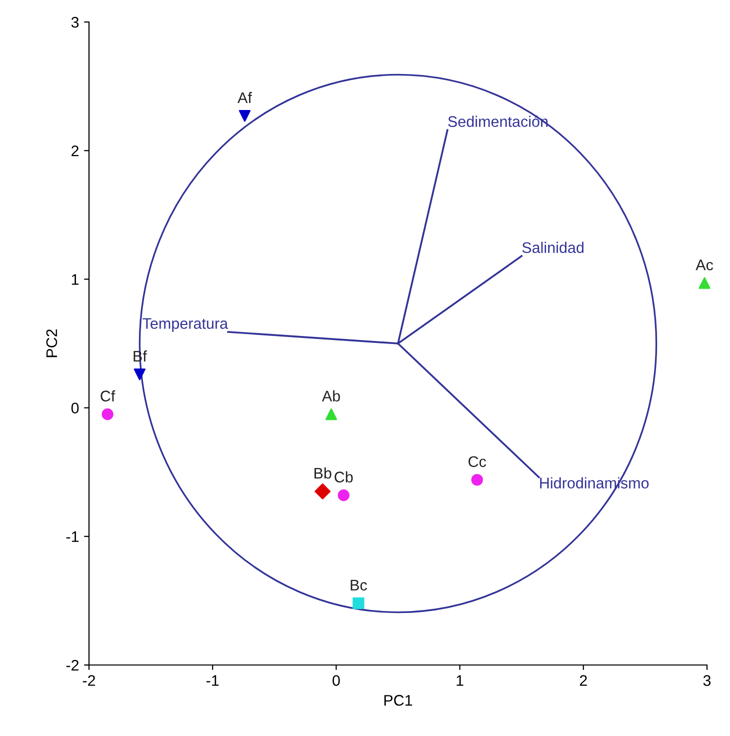 Image resolution: width=730 pixels, height=736 pixels. I want to click on series-label: Ab, so click(331, 396).